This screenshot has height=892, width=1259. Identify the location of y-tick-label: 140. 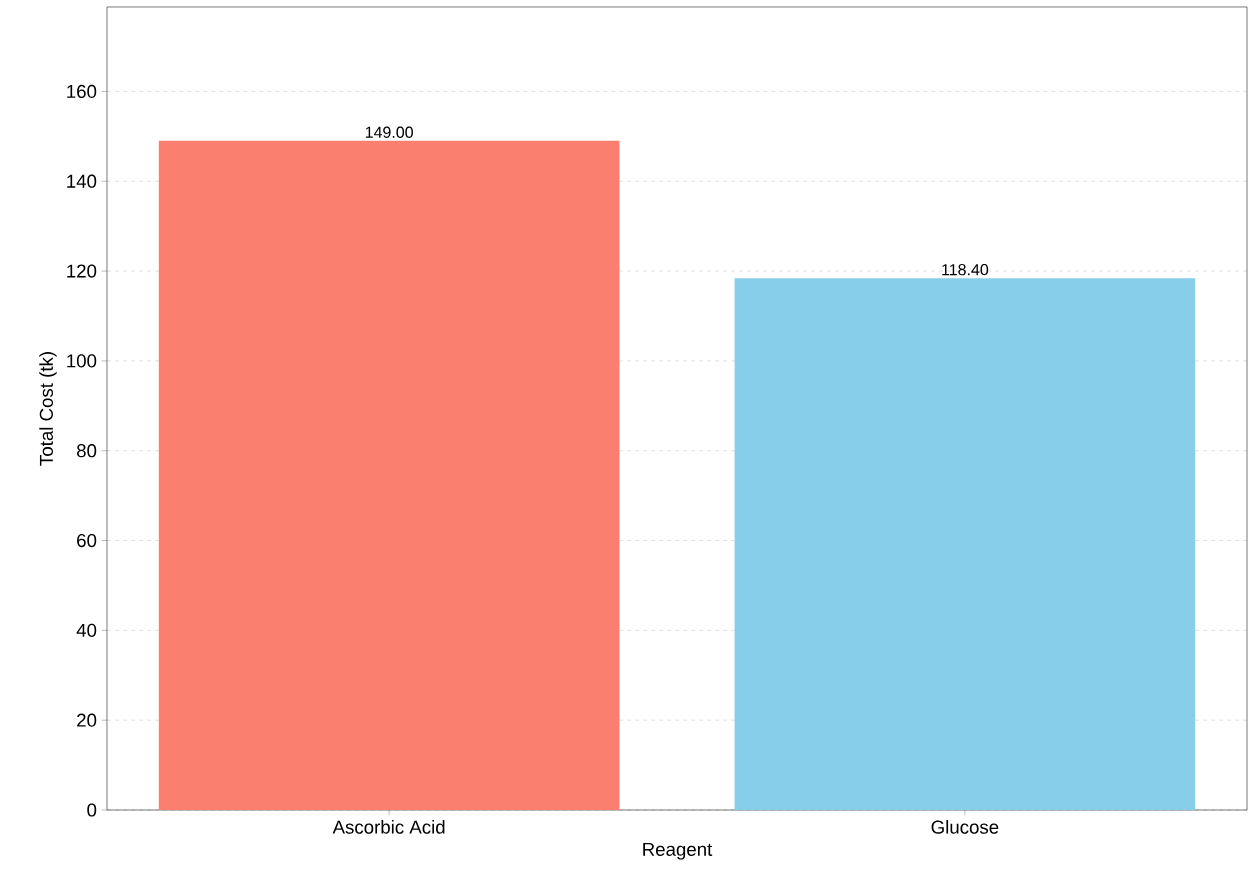
(82, 181).